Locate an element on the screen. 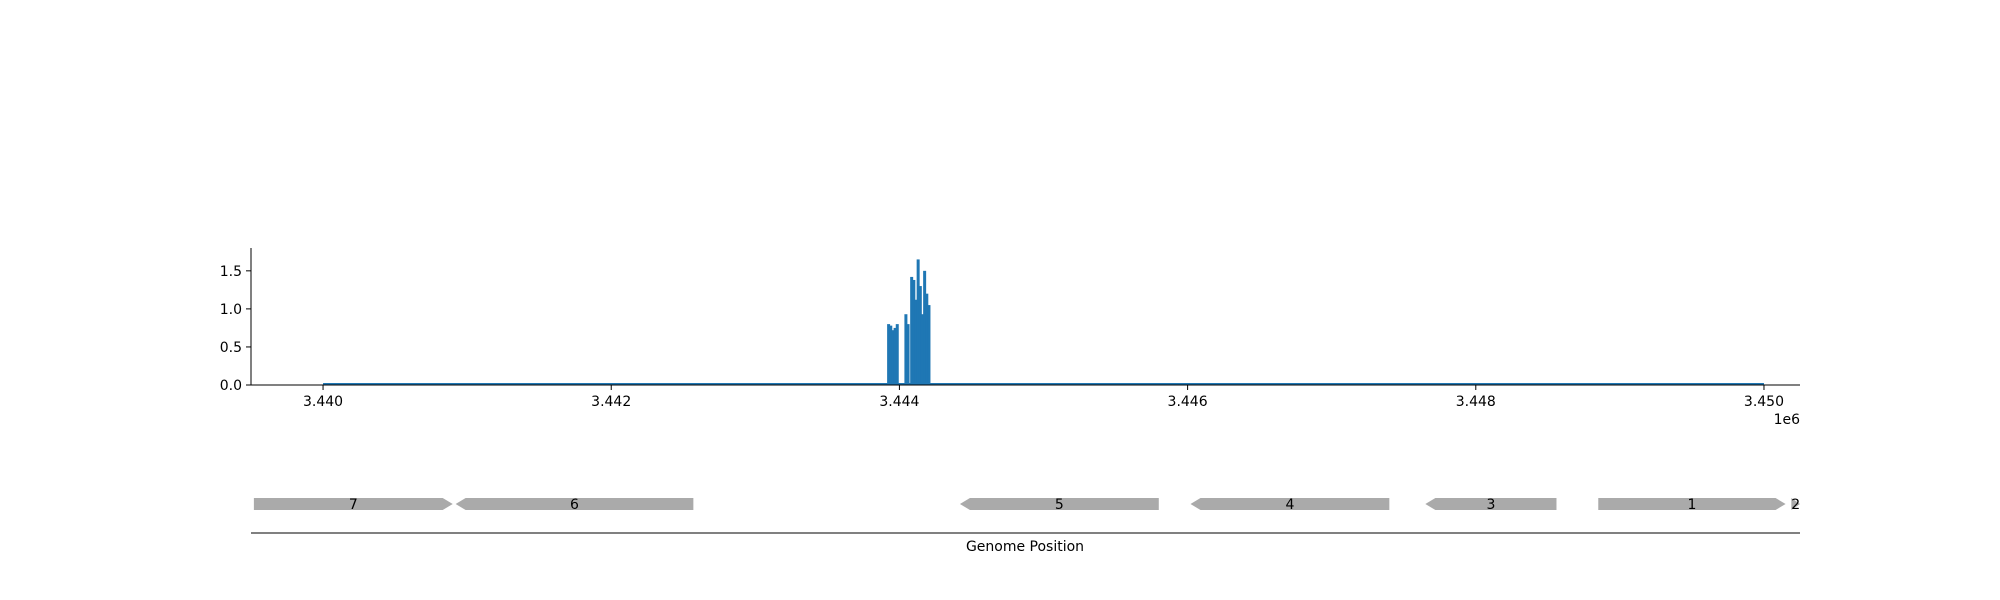 The image size is (2000, 600). x-axis-offset-label: 1e6 is located at coordinates (1787, 420).